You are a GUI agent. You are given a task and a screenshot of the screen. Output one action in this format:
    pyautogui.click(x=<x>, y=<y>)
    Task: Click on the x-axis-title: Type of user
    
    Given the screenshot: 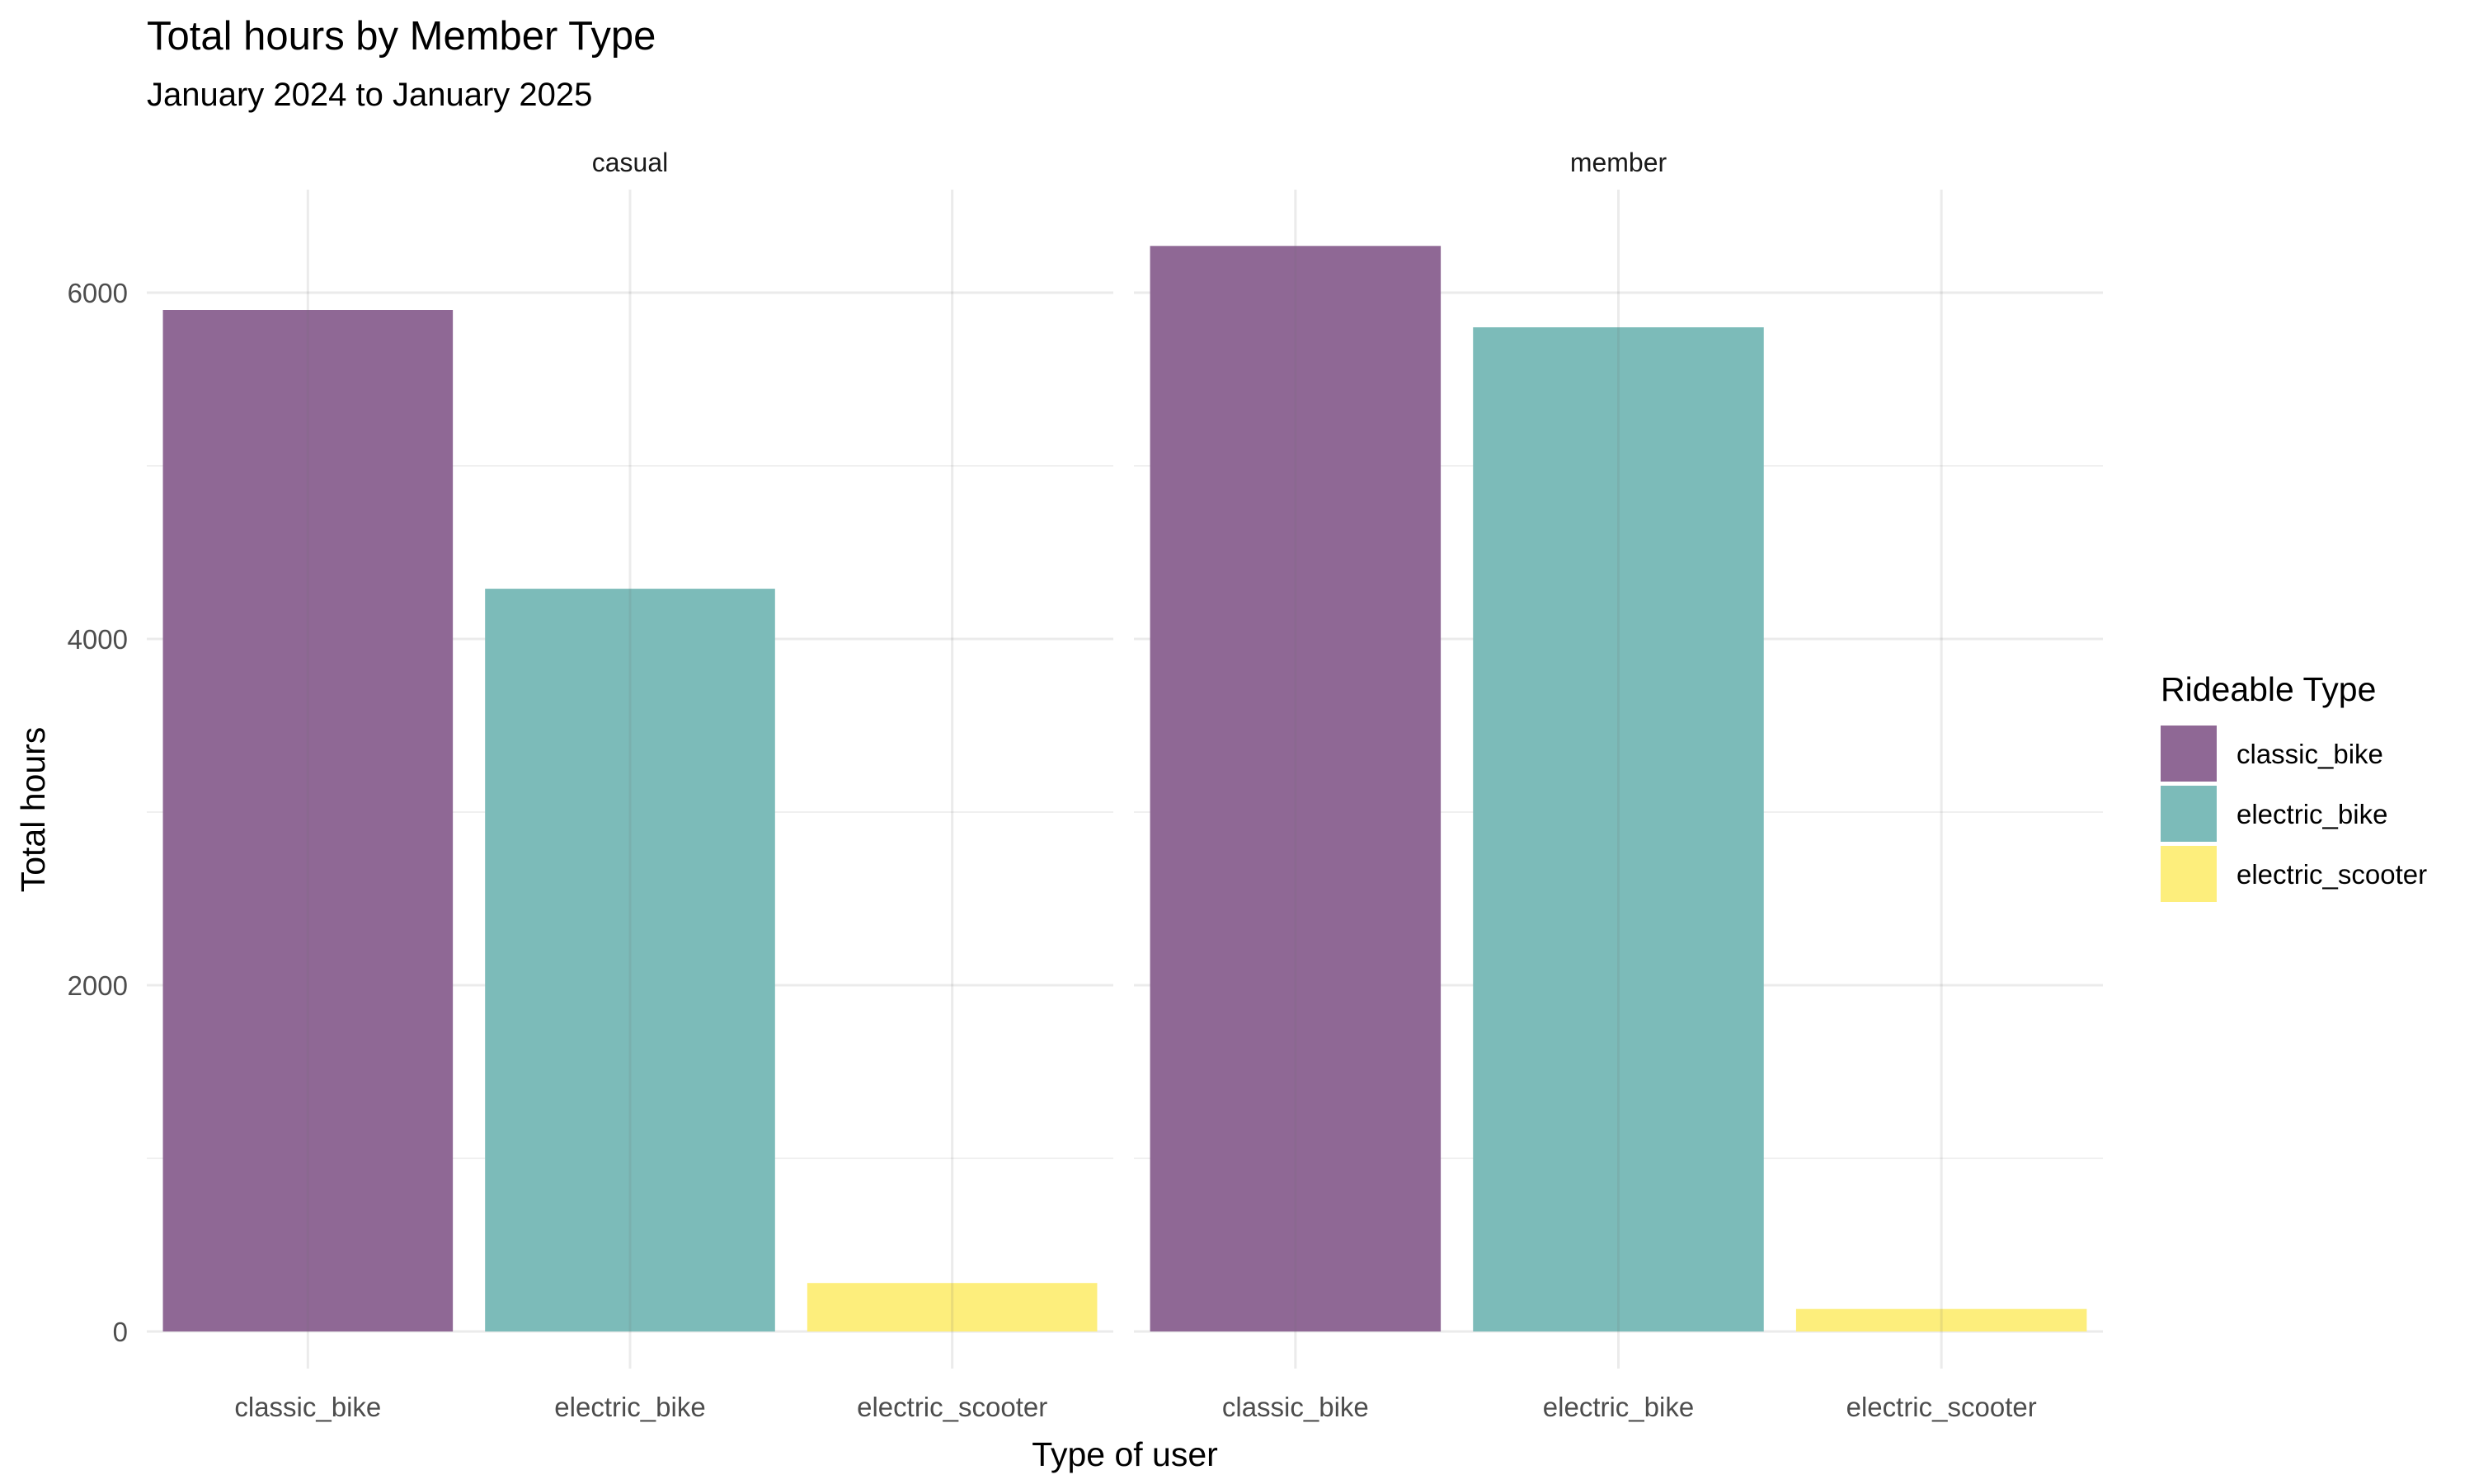 What is the action you would take?
    pyautogui.click(x=1125, y=1454)
    